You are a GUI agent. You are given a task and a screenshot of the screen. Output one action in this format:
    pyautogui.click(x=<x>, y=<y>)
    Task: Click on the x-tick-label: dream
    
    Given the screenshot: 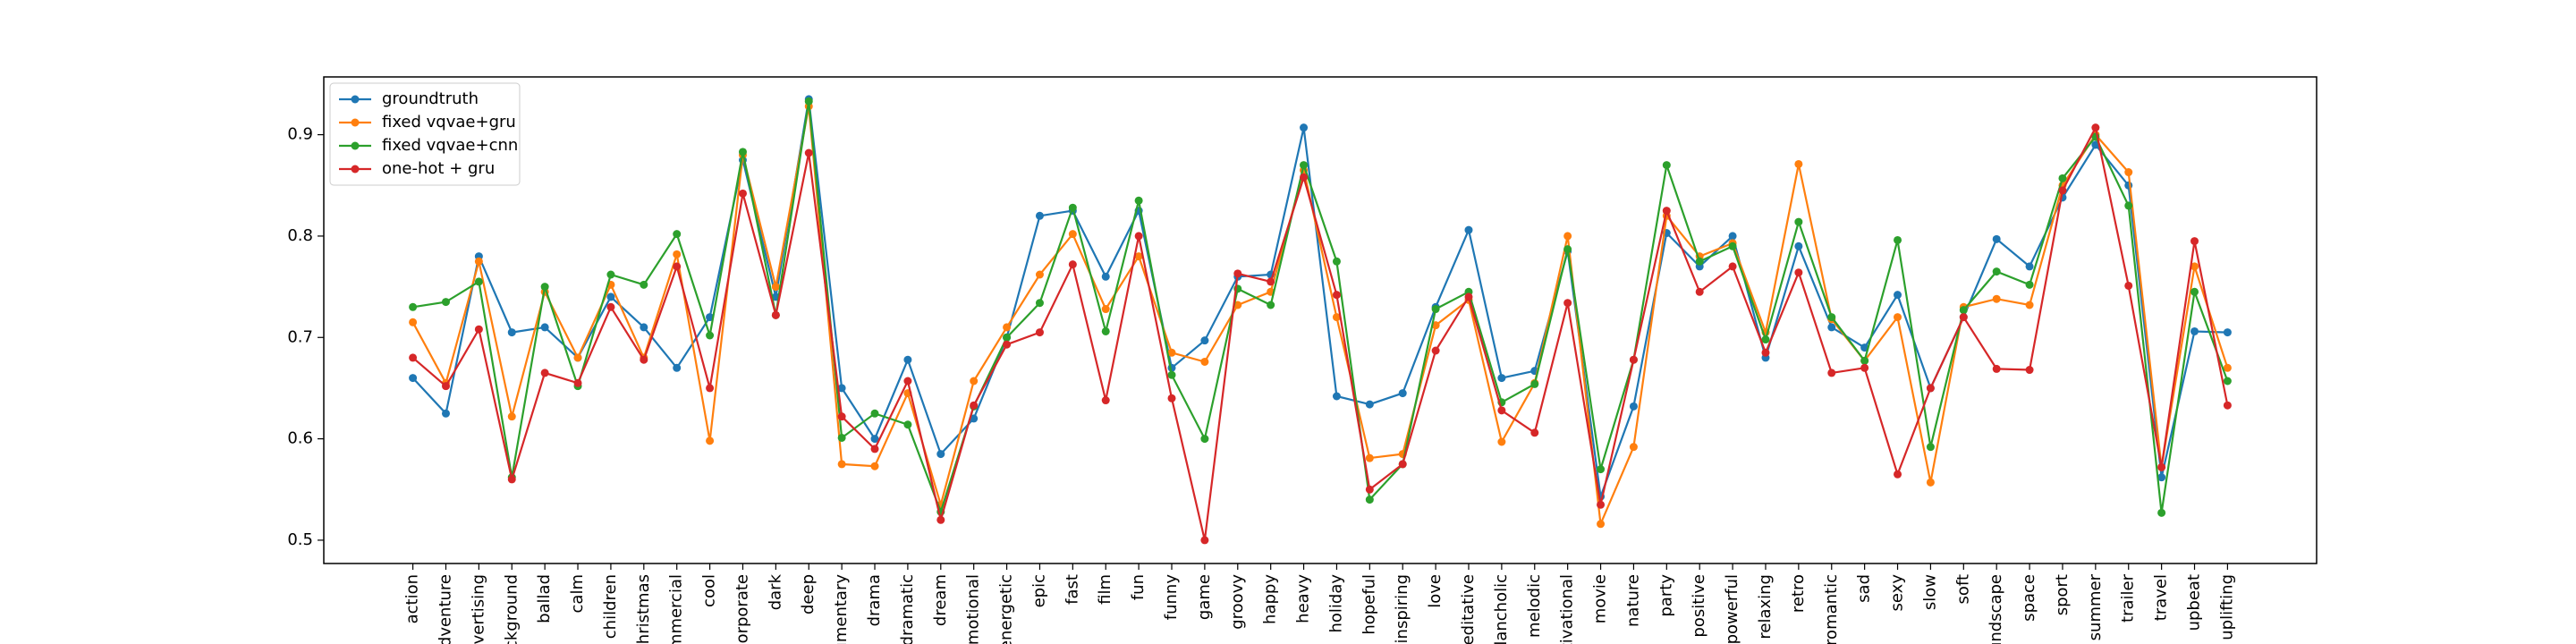 What is the action you would take?
    pyautogui.click(x=940, y=600)
    